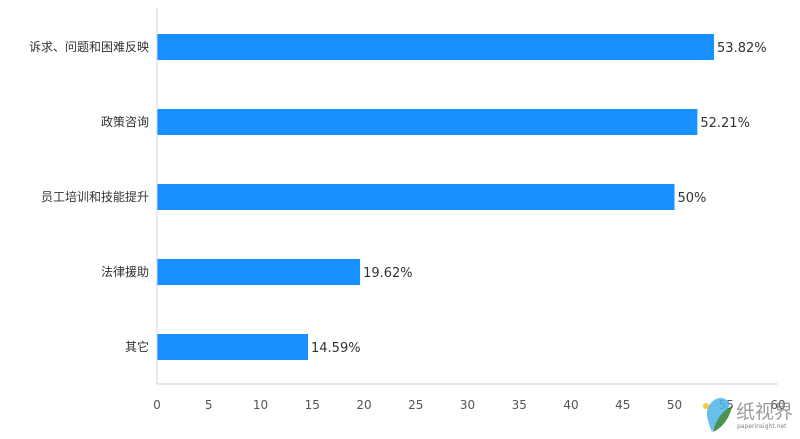 The image size is (800, 439). I want to click on x-tick-label: 30, so click(467, 405).